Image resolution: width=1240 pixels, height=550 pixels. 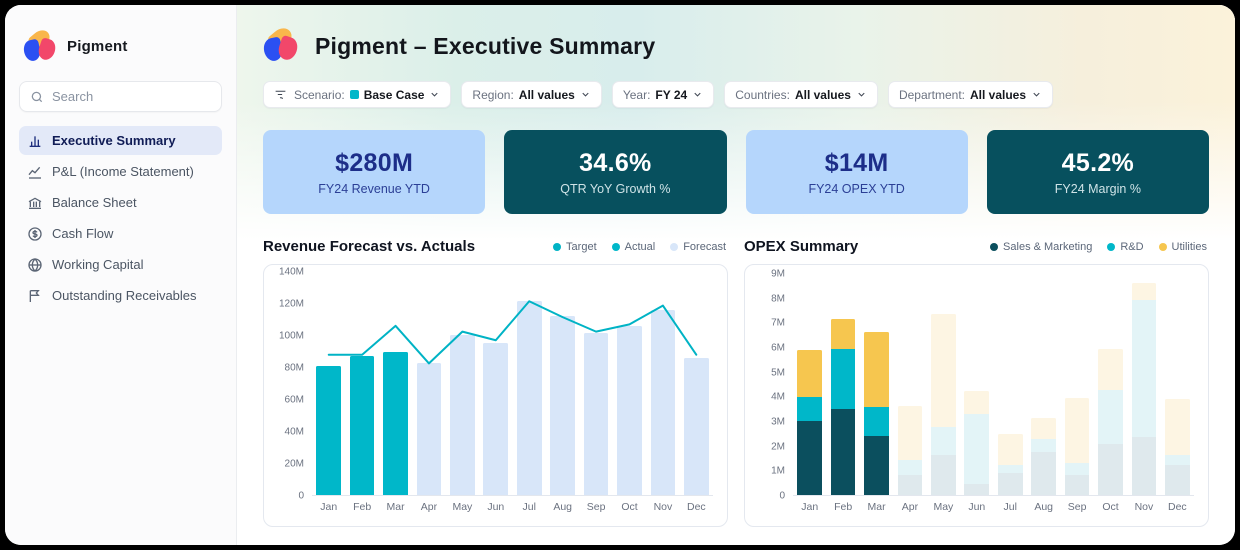 I want to click on legend-label: R&D, so click(x=1132, y=246).